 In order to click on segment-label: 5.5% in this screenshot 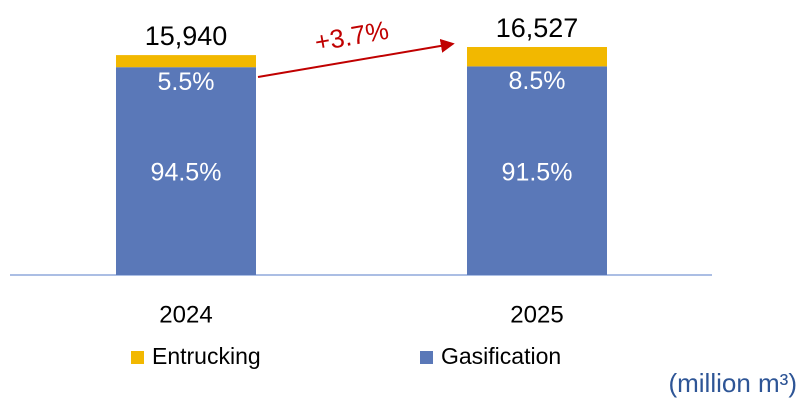, I will do `click(186, 82)`.